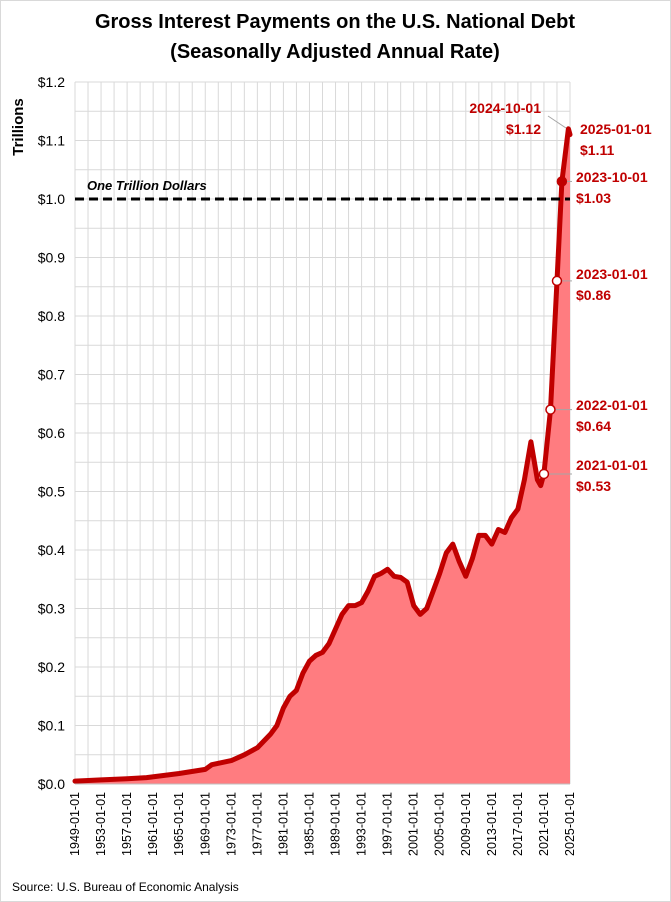  Describe the element at coordinates (179, 824) in the screenshot. I see `x-tick-label: 1965-01-01` at that location.